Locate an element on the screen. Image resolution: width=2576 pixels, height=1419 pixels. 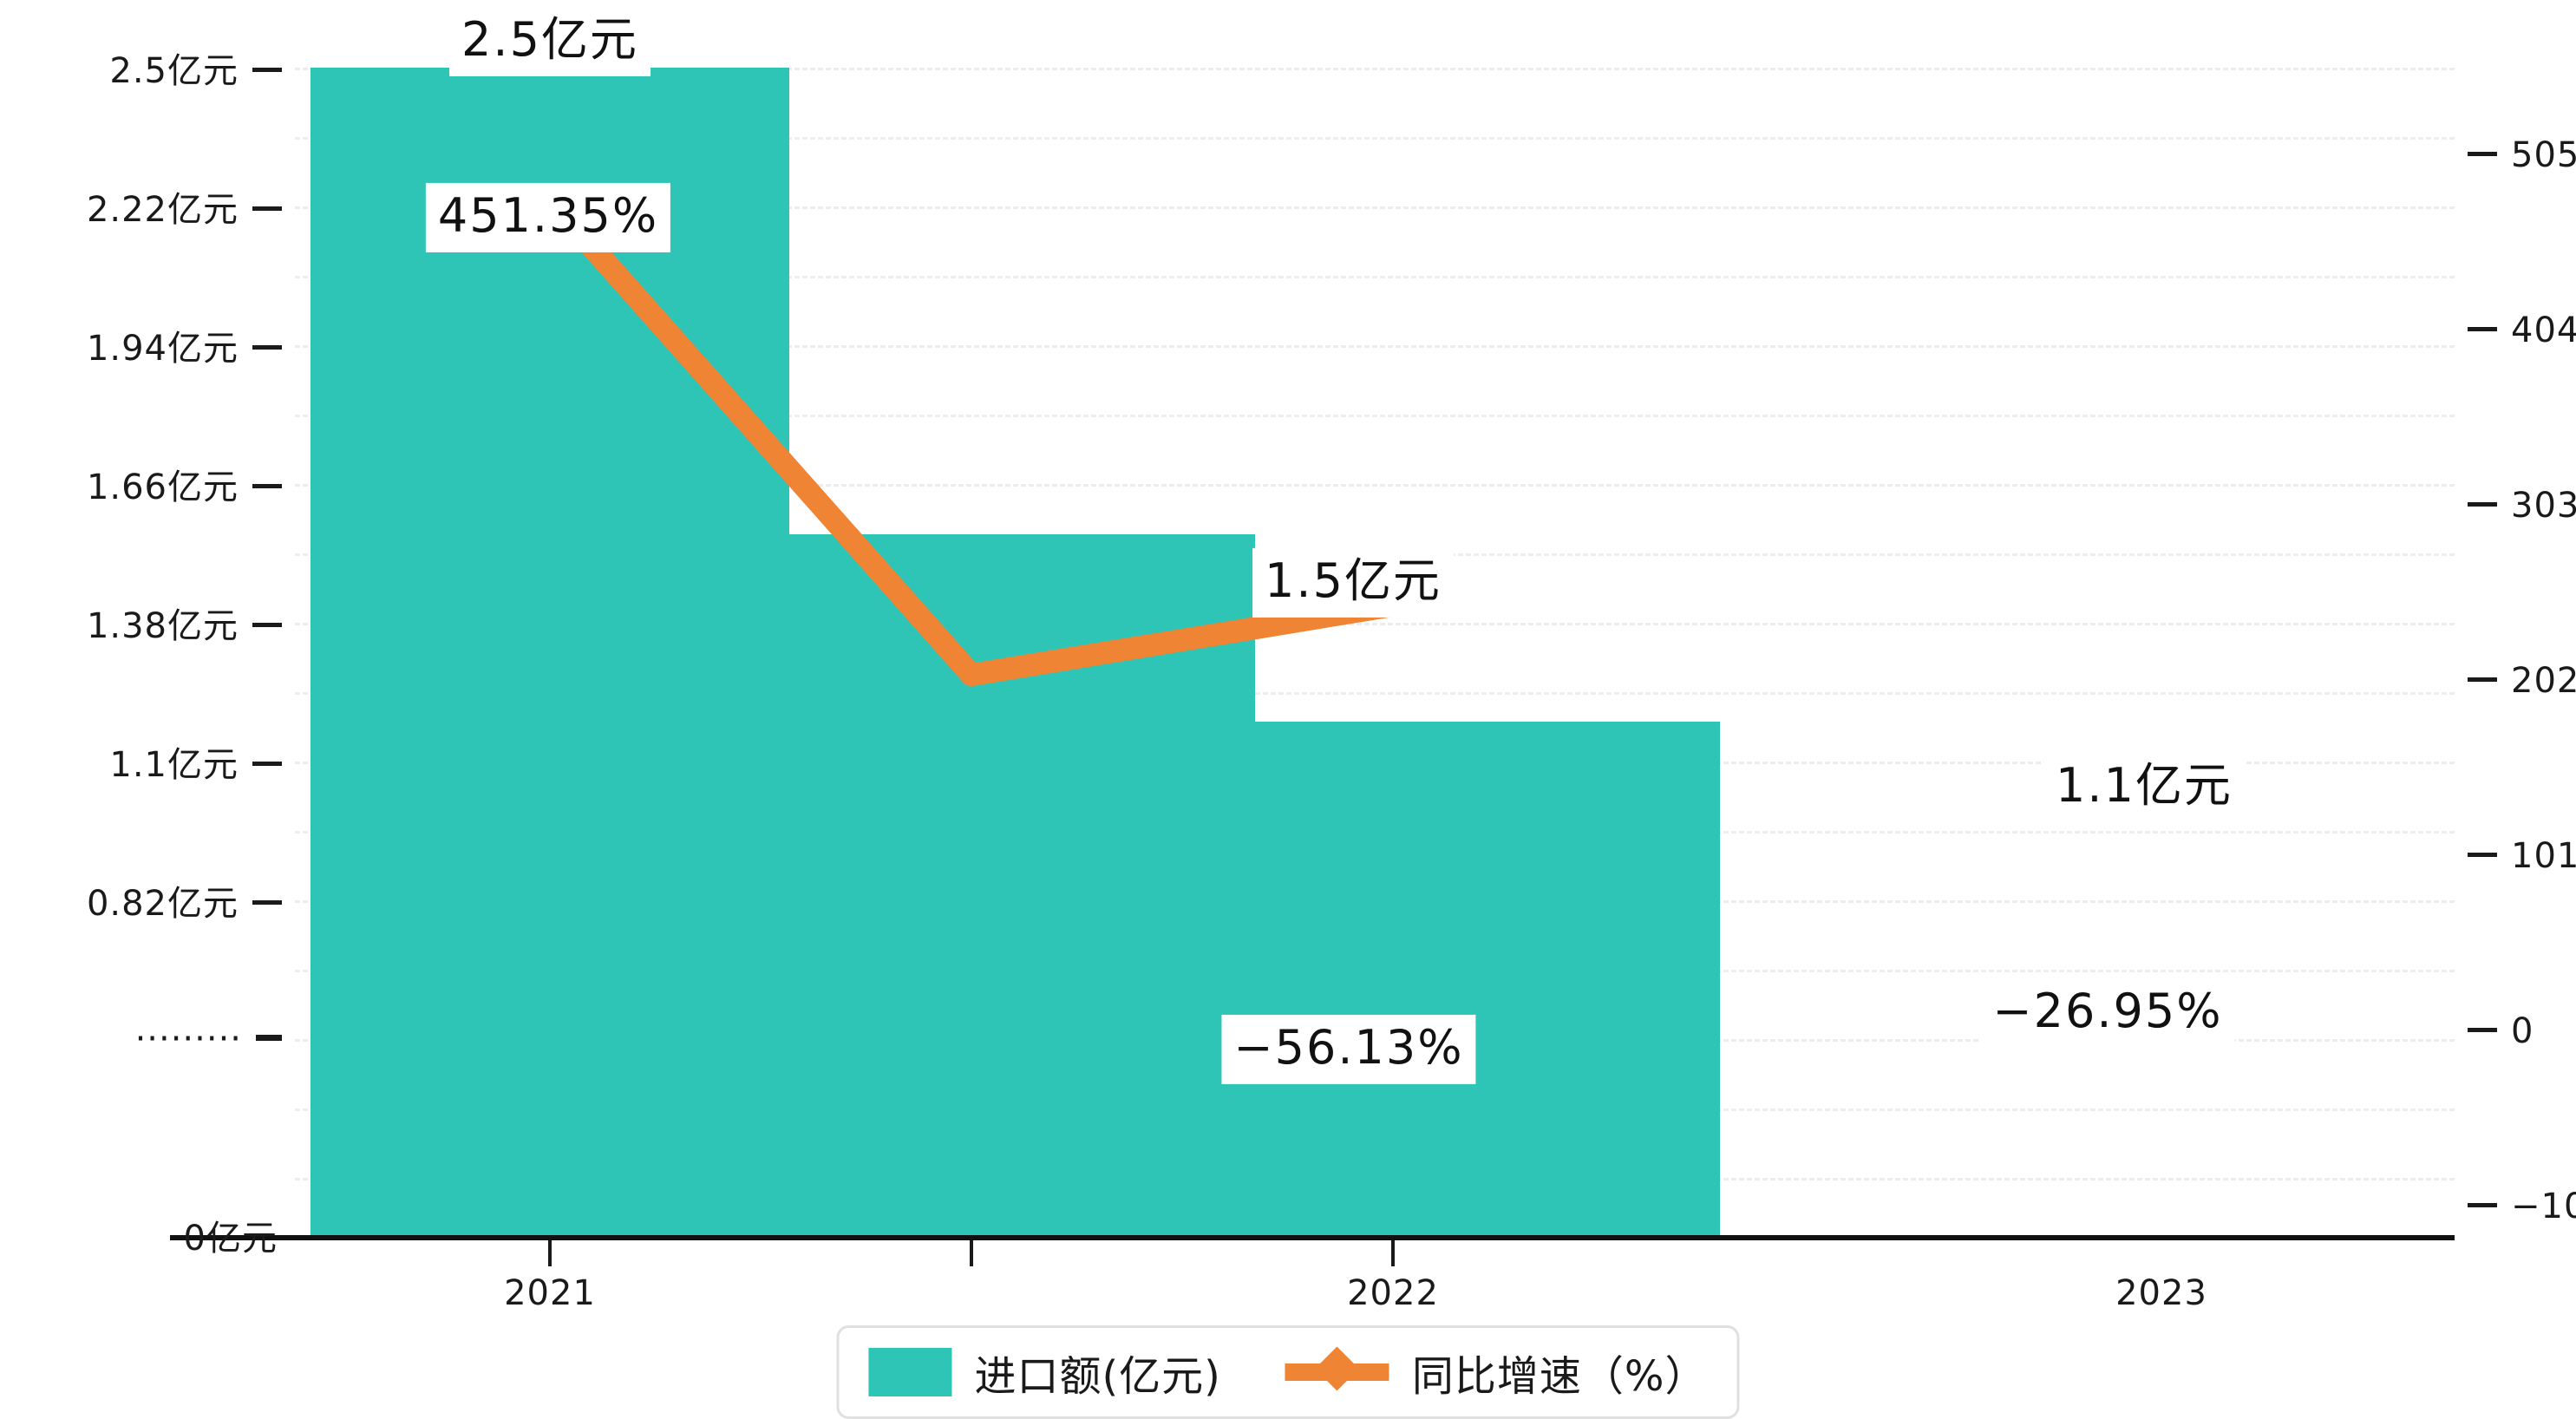
y-axis-left-tick: 1.38亿元 is located at coordinates (184, 623).